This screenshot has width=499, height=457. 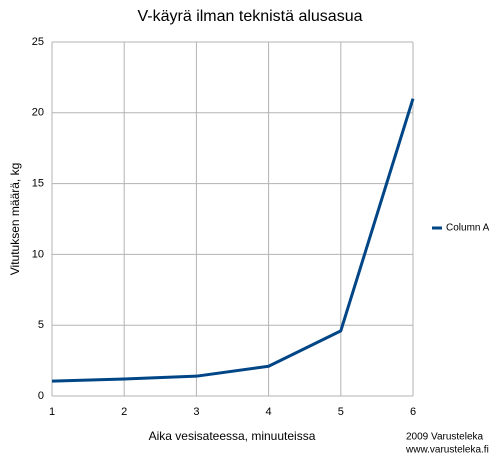 What do you see at coordinates (15, 219) in the screenshot?
I see `y-axis-label: Vitutuksen määrä, kg` at bounding box center [15, 219].